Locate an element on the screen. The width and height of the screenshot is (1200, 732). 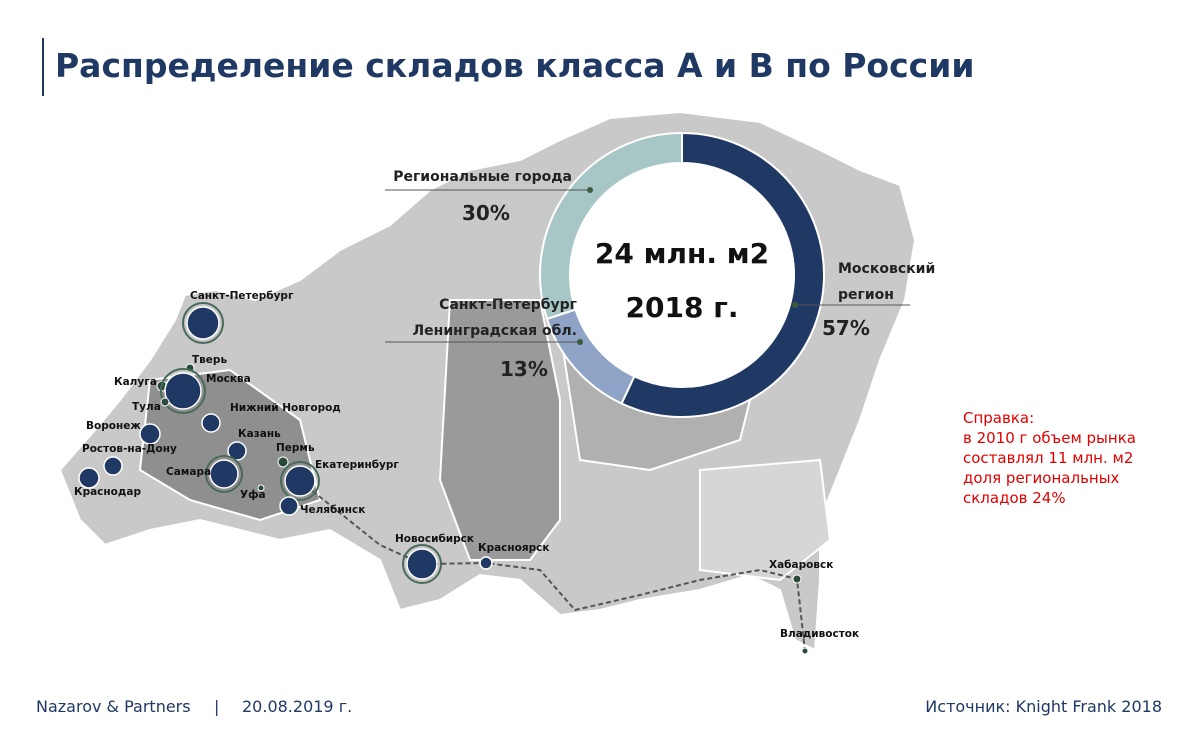
value-label: 57% is located at coordinates (846, 328).